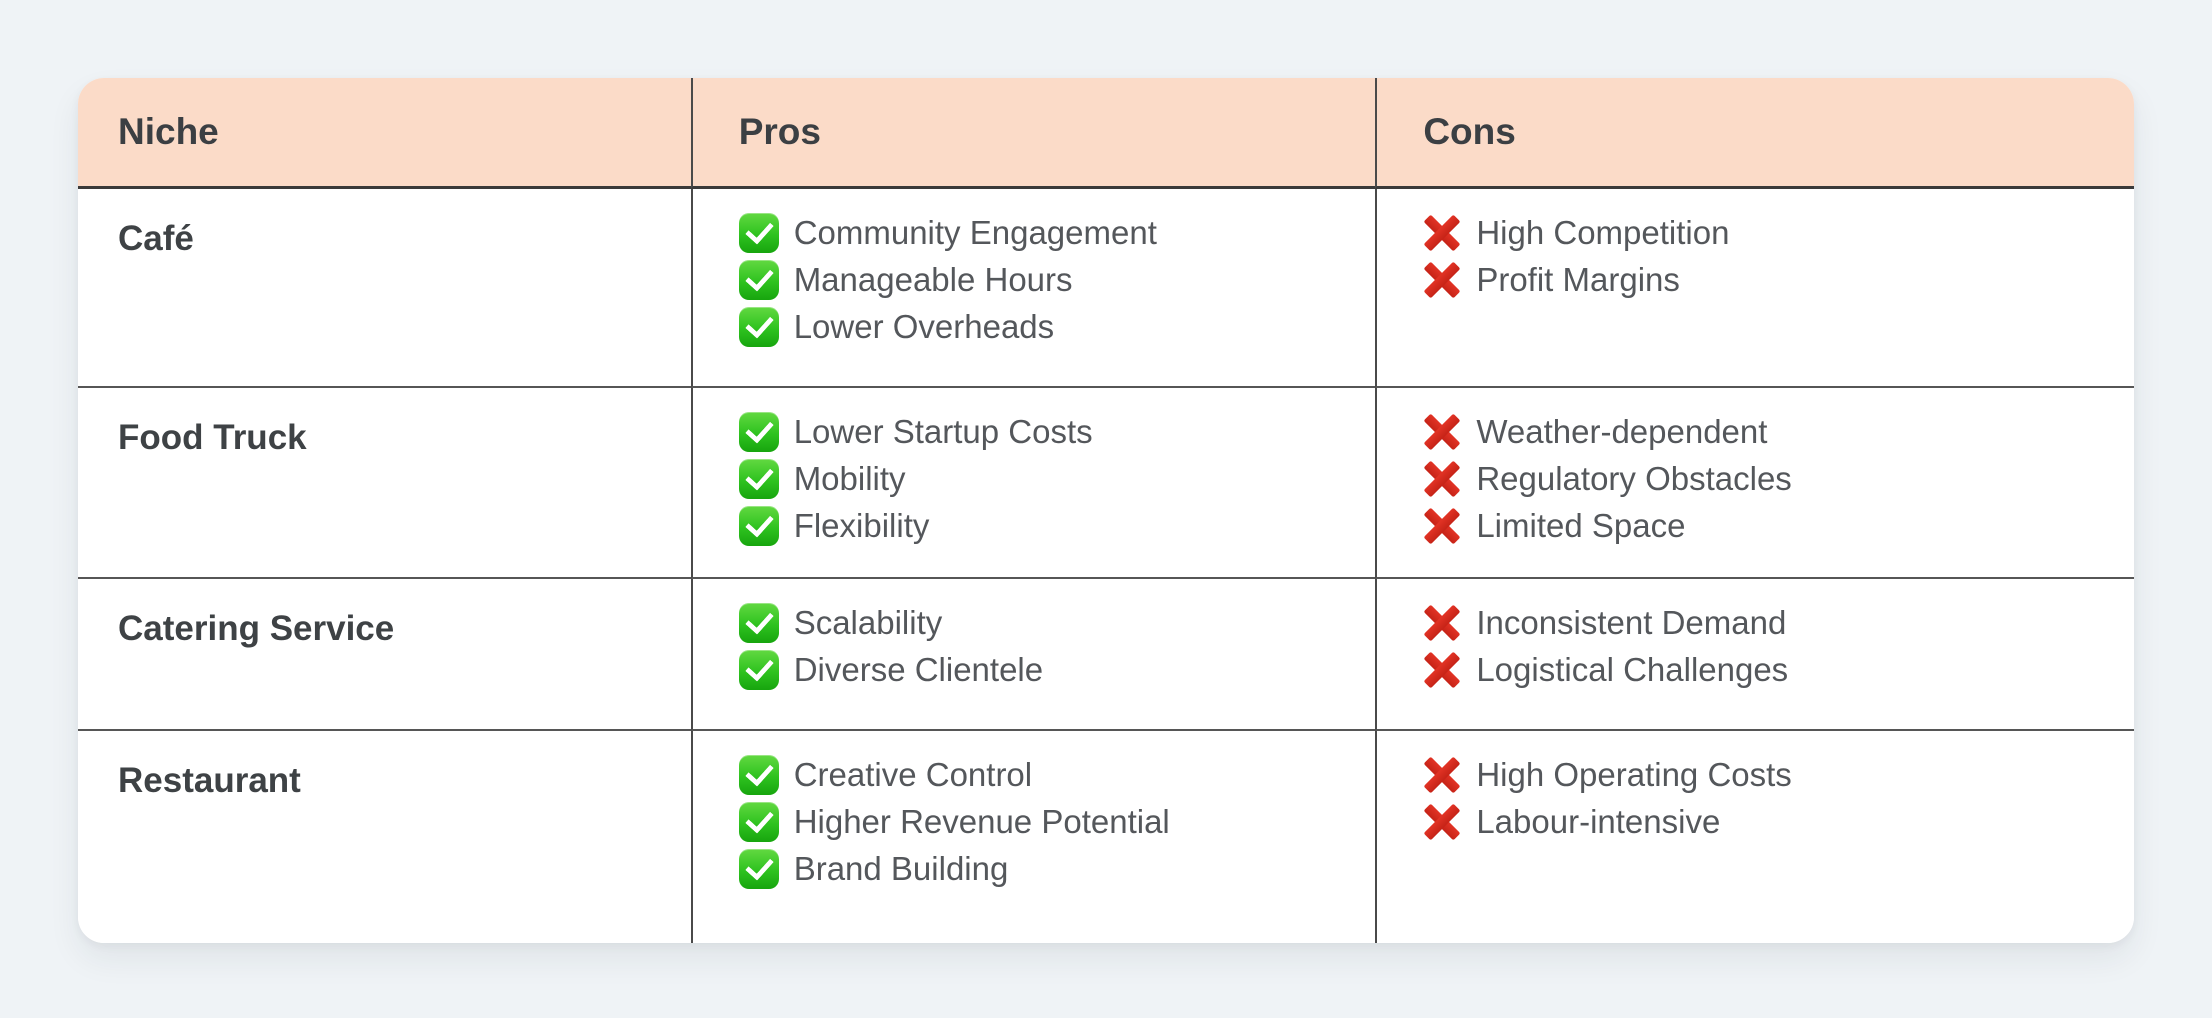  Describe the element at coordinates (1578, 279) in the screenshot. I see `con-item-label: Profit Margins` at that location.